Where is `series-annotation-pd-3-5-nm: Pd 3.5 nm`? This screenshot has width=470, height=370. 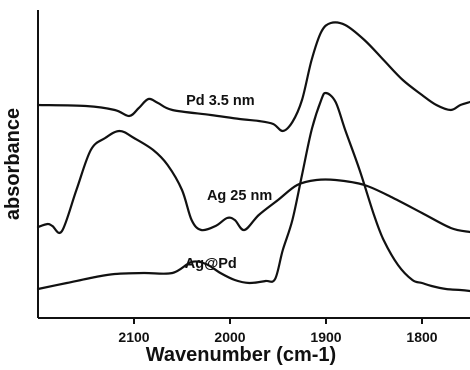 series-annotation-pd-3-5-nm: Pd 3.5 nm is located at coordinates (220, 101).